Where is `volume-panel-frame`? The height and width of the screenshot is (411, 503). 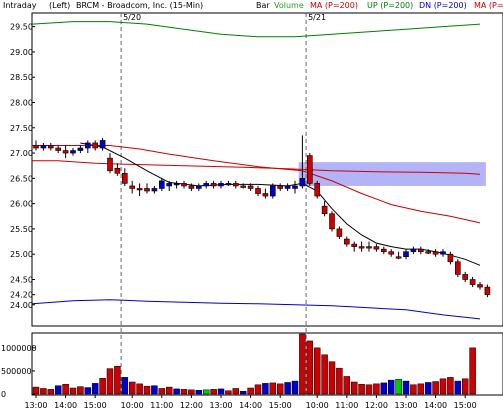
volume-panel-frame is located at coordinates (267, 364).